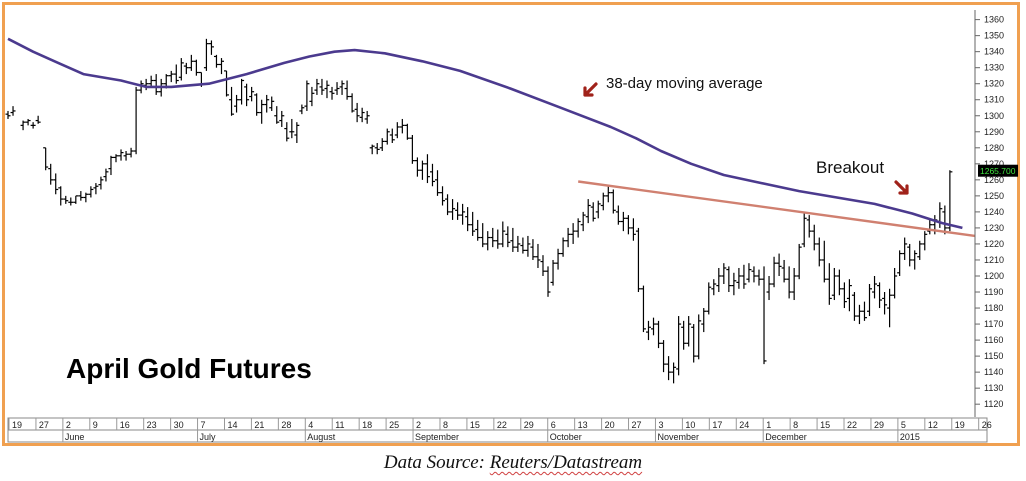  What do you see at coordinates (95, 425) in the screenshot?
I see `x-day-label: 9` at bounding box center [95, 425].